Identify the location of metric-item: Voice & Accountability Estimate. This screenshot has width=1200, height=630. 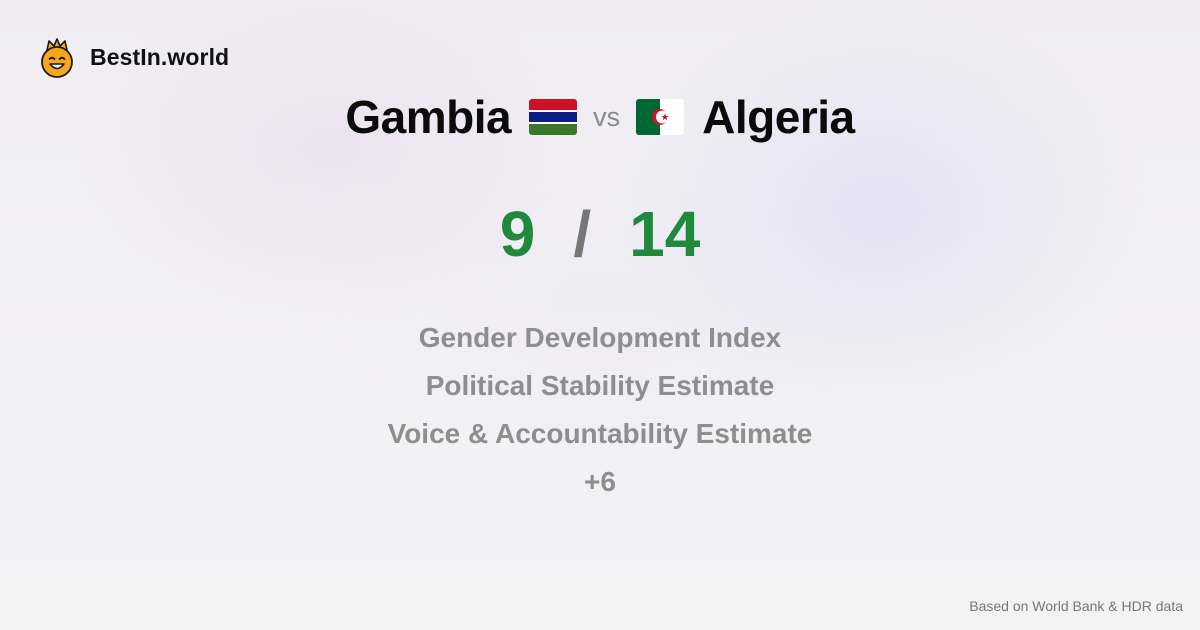
(600, 433).